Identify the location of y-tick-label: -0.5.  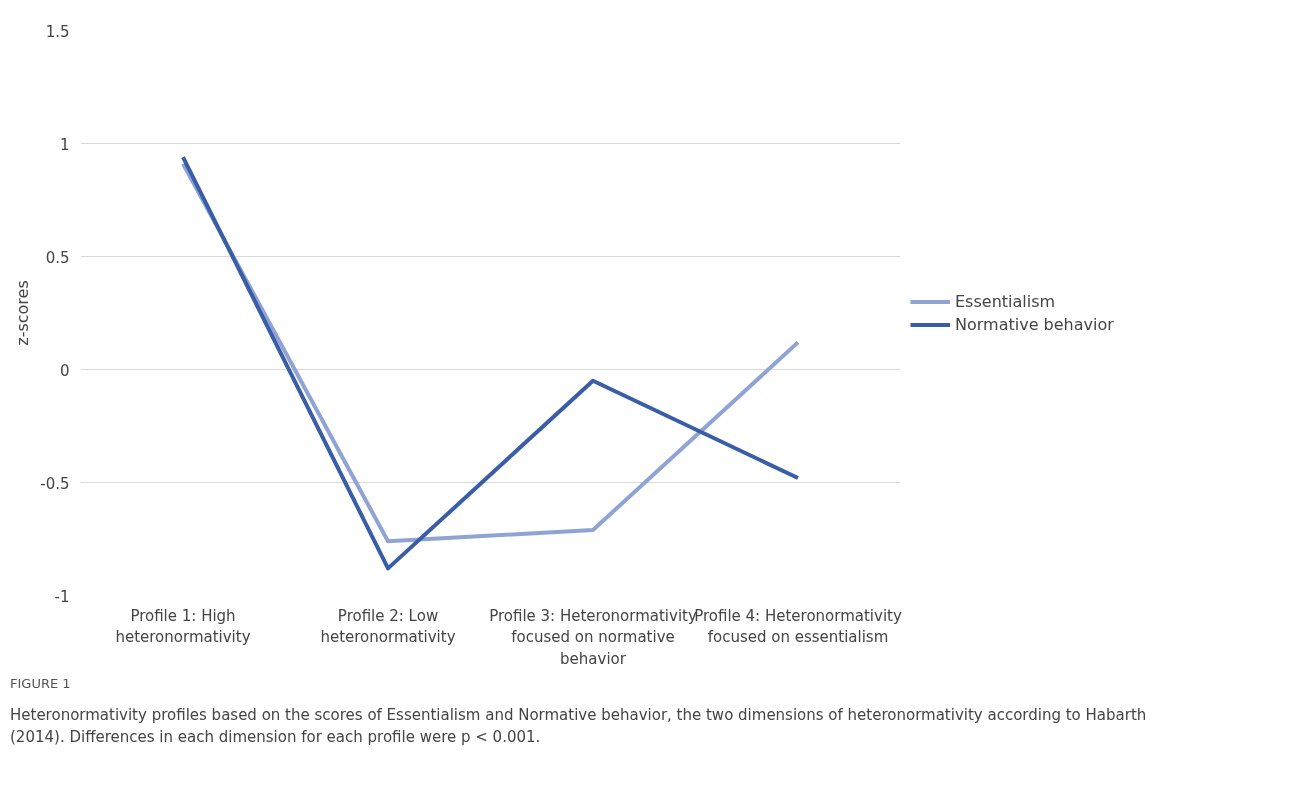
(55, 483).